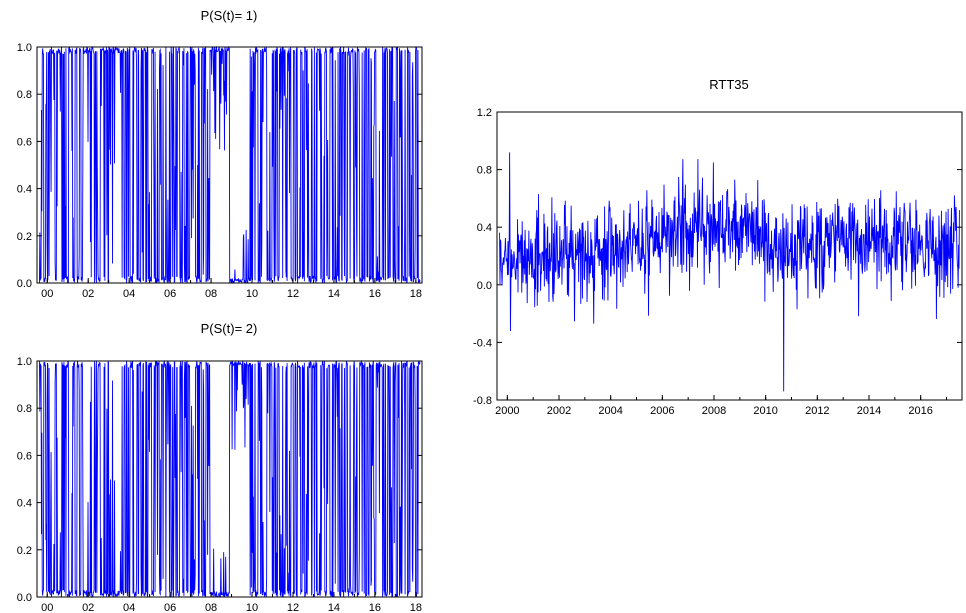 This screenshot has width=966, height=613. I want to click on y-tick-label: -0.4, so click(482, 343).